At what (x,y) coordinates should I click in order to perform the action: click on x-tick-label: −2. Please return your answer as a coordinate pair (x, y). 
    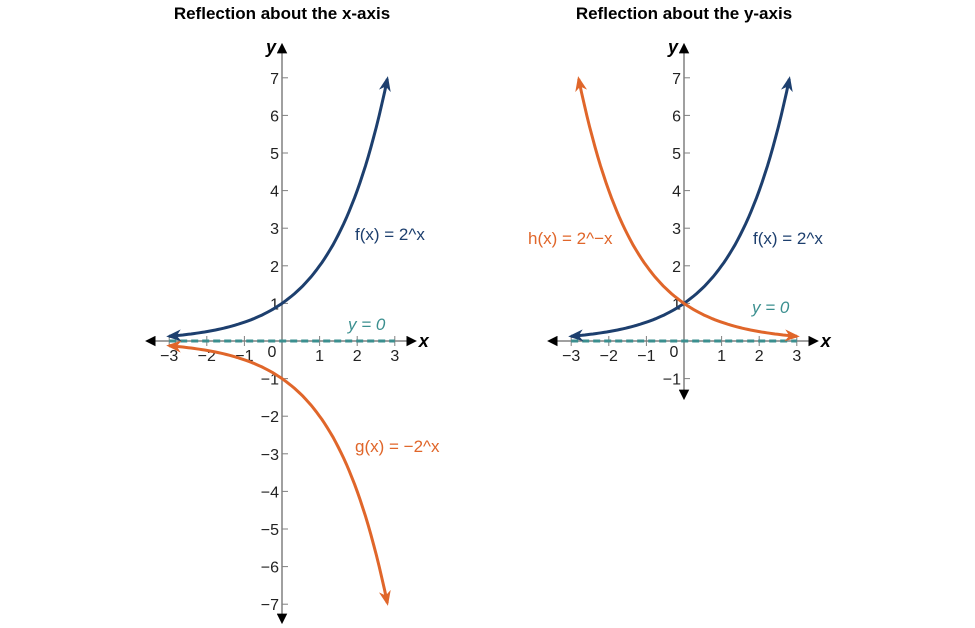
    Looking at the image, I should click on (609, 356).